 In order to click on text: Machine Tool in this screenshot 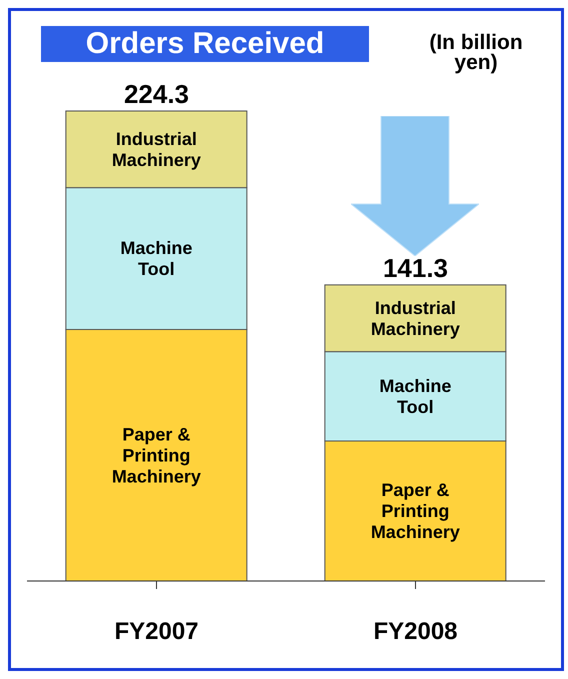, I will do `click(156, 259)`.